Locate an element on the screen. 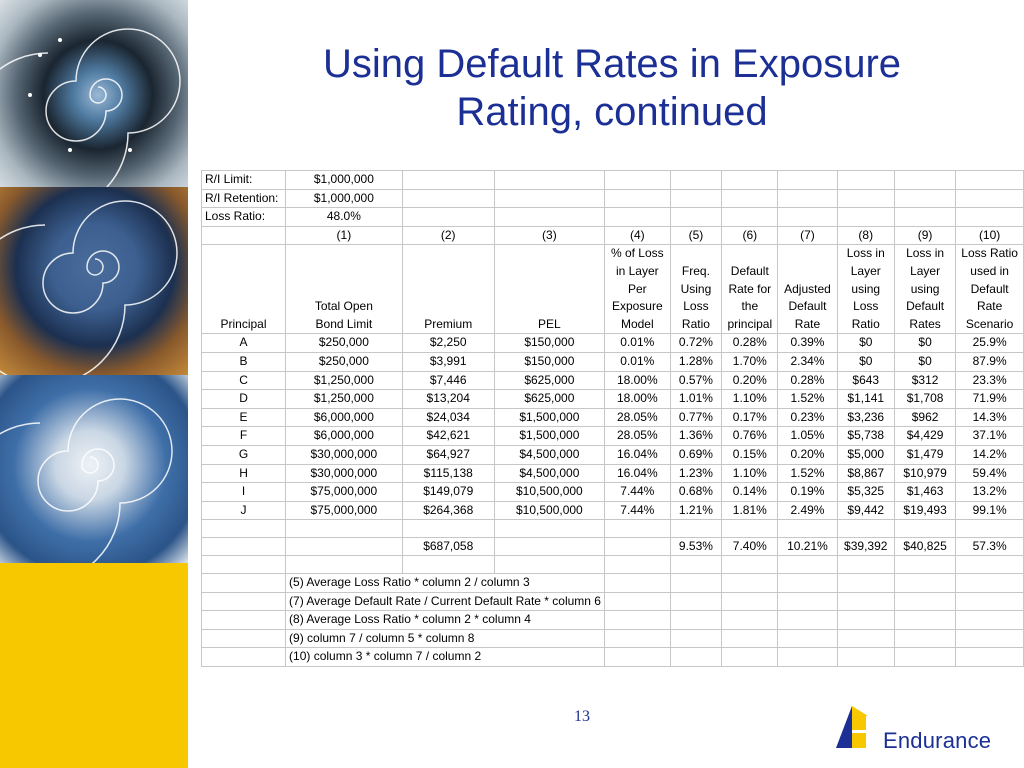 This screenshot has width=1024, height=768. header-line: Per is located at coordinates (637, 288).